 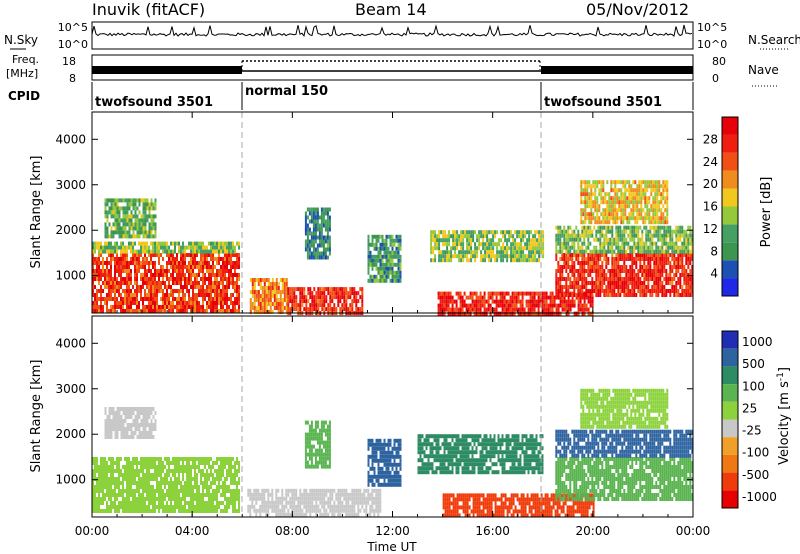 I want to click on cpid-segment-1: twofsound 3501, so click(x=154, y=102).